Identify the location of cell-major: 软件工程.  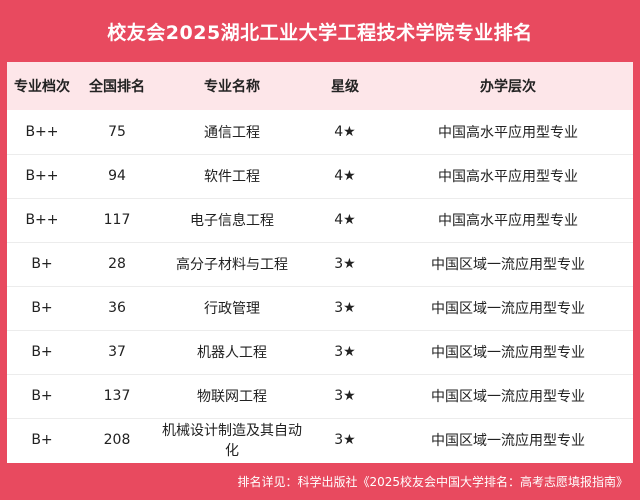
(232, 175).